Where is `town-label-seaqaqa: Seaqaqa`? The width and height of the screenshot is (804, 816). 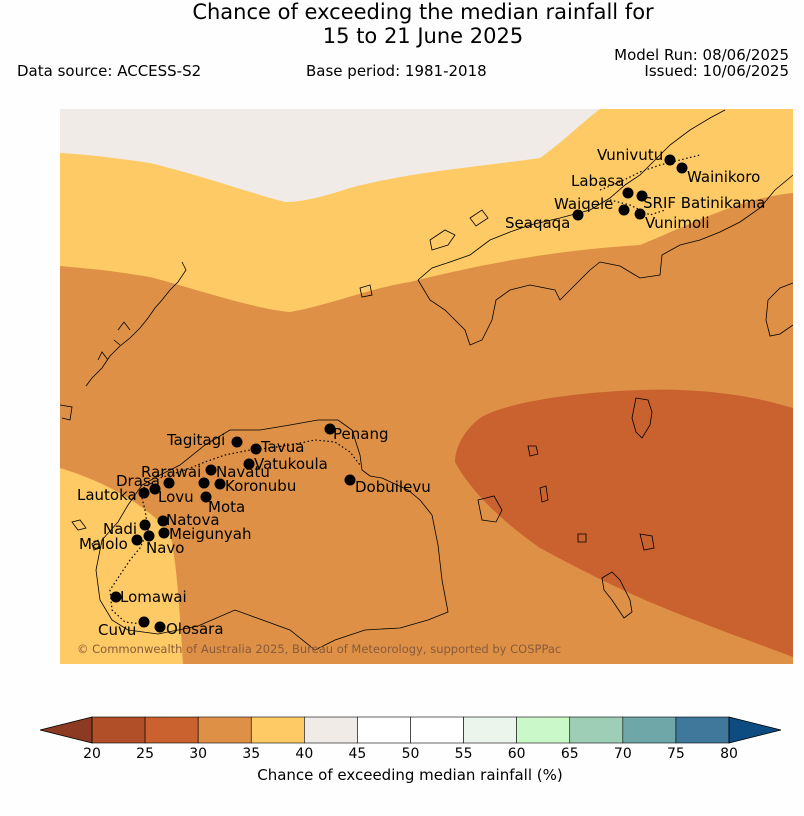 town-label-seaqaqa: Seaqaqa is located at coordinates (537, 223).